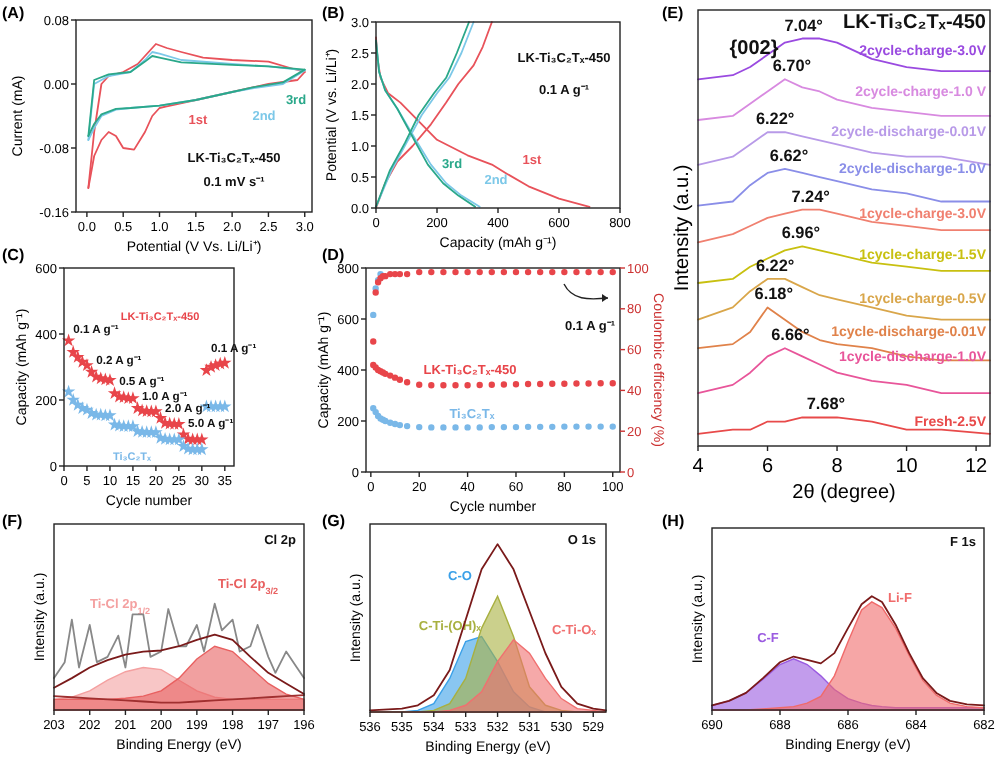 This screenshot has height=778, width=1000. Describe the element at coordinates (767, 467) in the screenshot. I see `x-tick-label: 6` at that location.